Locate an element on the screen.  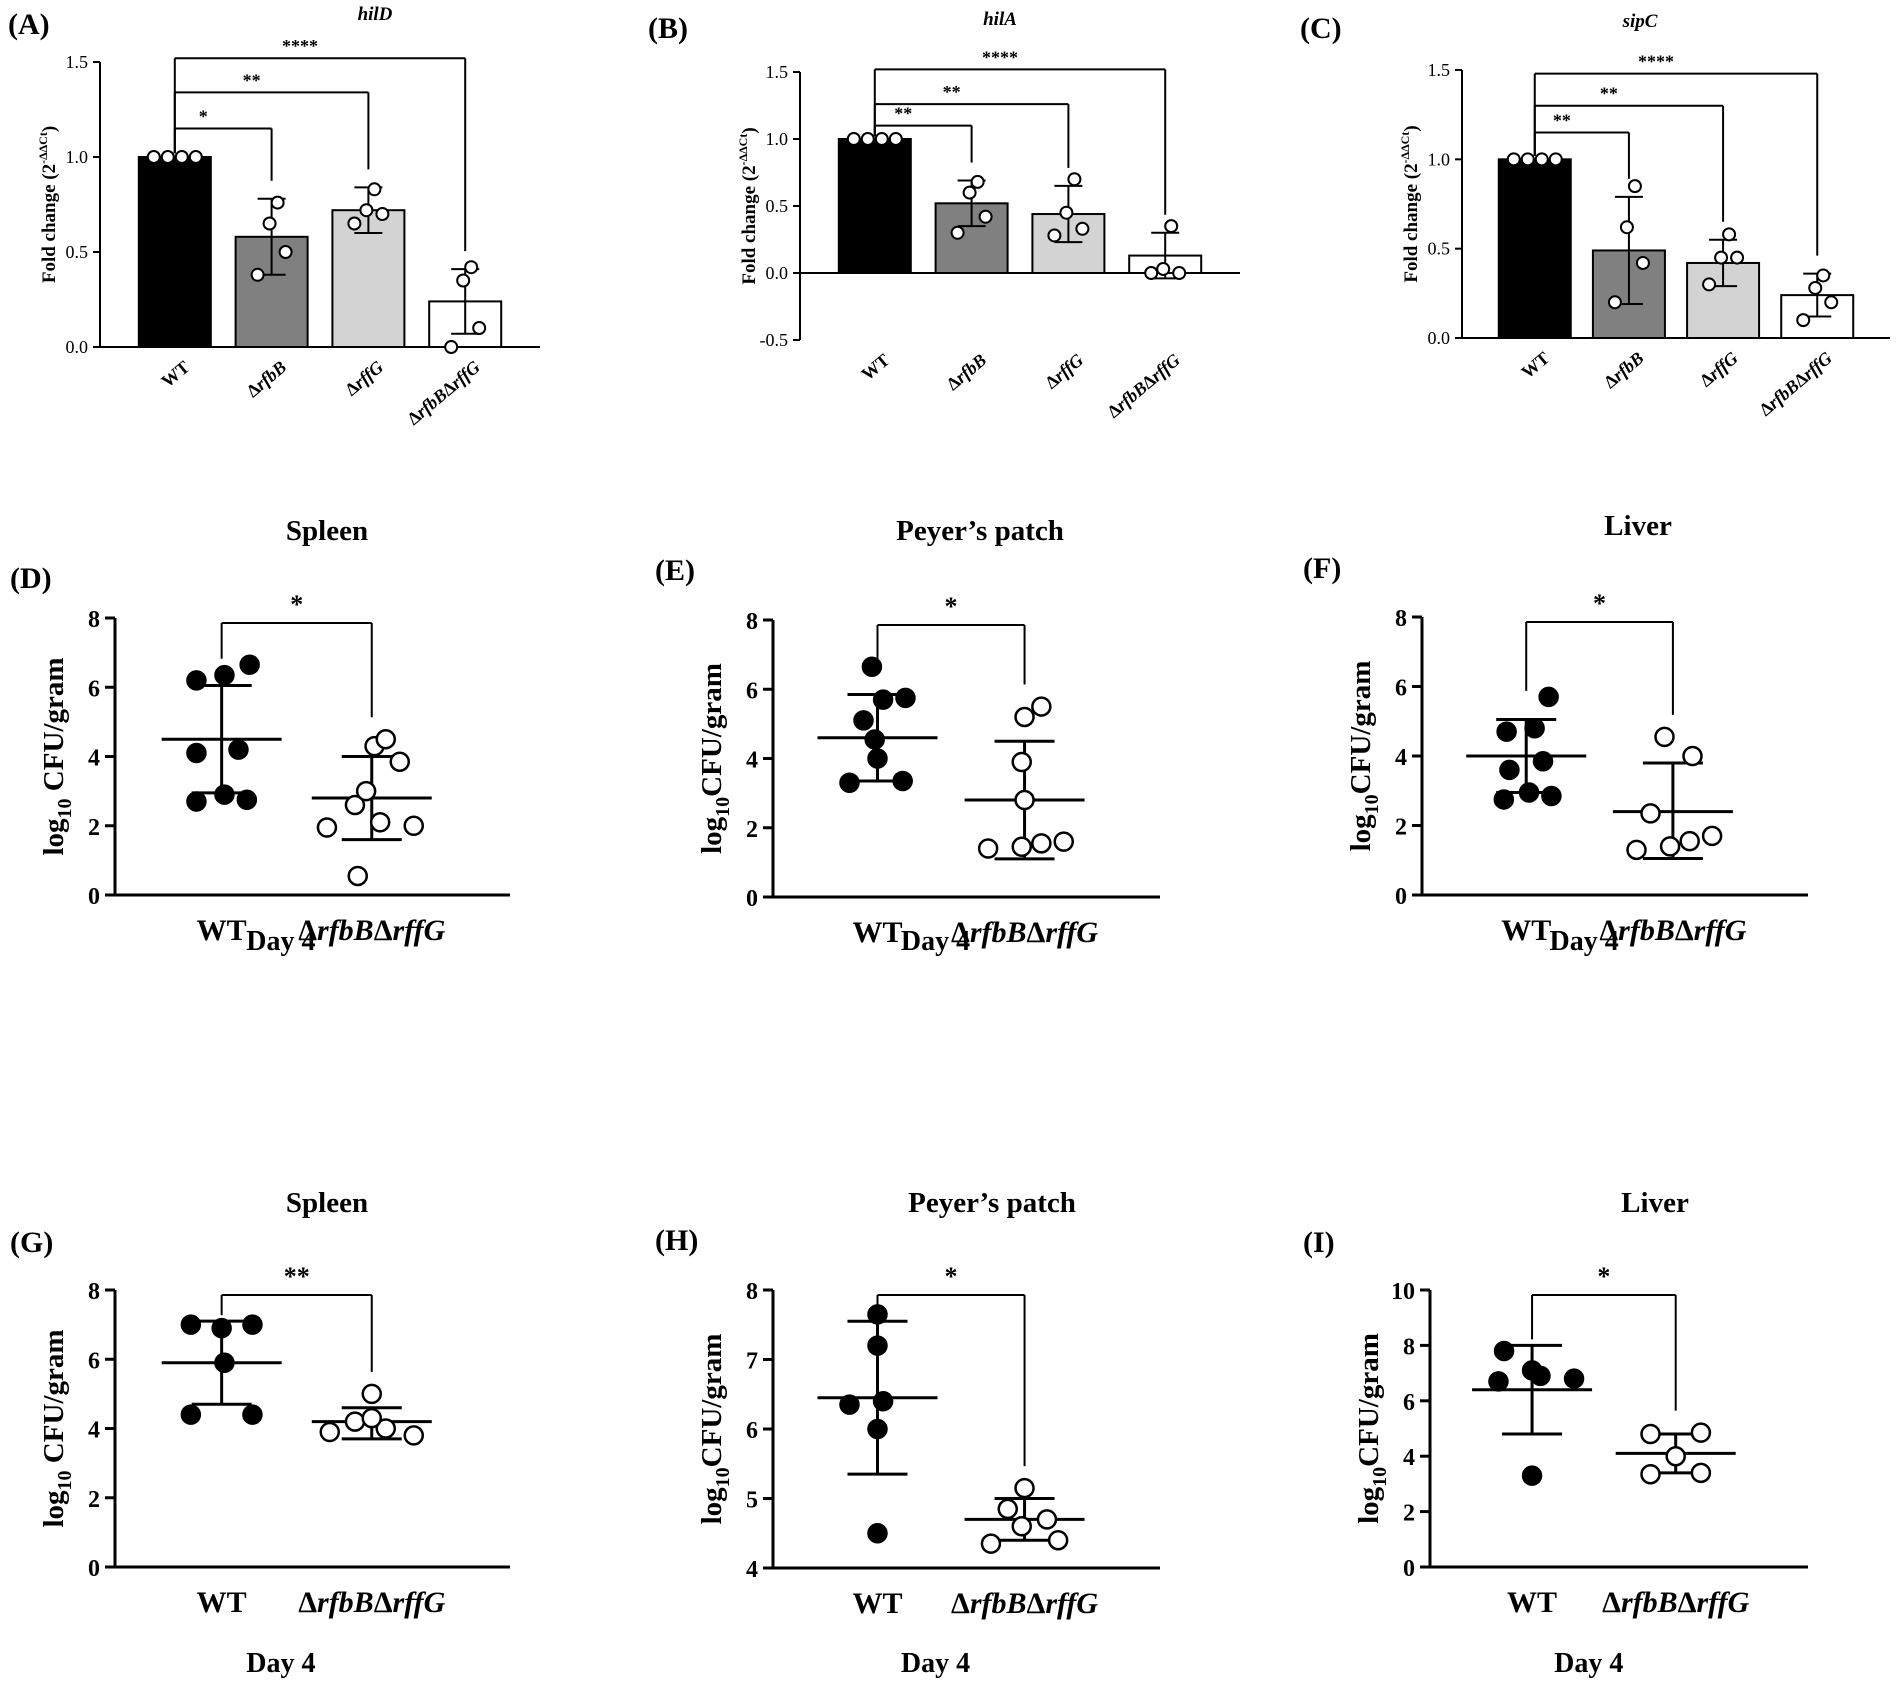
ylabel-log: log is located at coordinates (712, 1506).